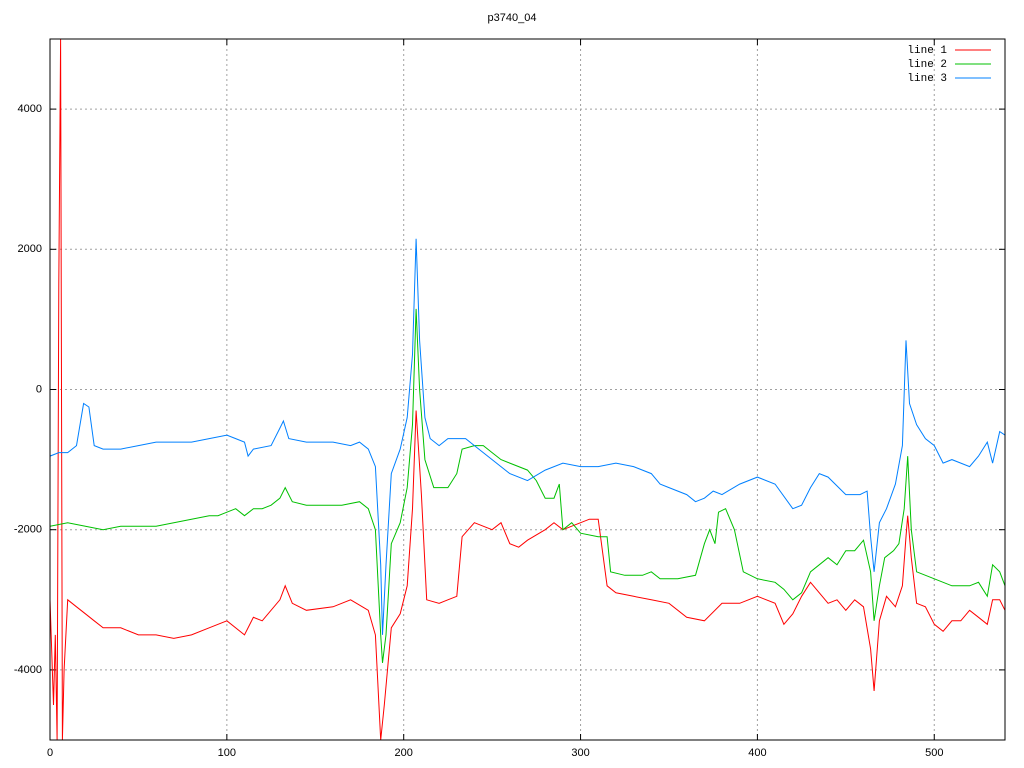 Image resolution: width=1024 pixels, height=768 pixels. I want to click on y-tick-label: 4000, so click(30, 109).